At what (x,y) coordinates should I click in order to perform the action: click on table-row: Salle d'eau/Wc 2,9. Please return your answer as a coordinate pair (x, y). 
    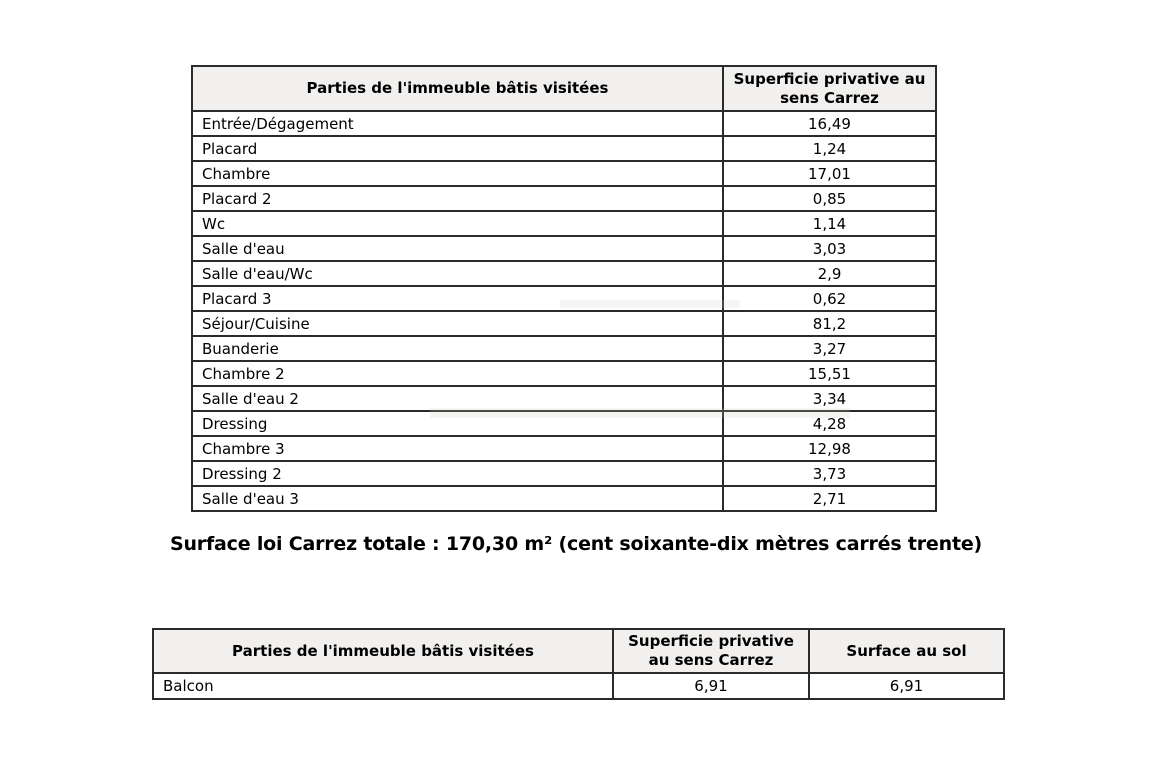
    Looking at the image, I should click on (564, 273).